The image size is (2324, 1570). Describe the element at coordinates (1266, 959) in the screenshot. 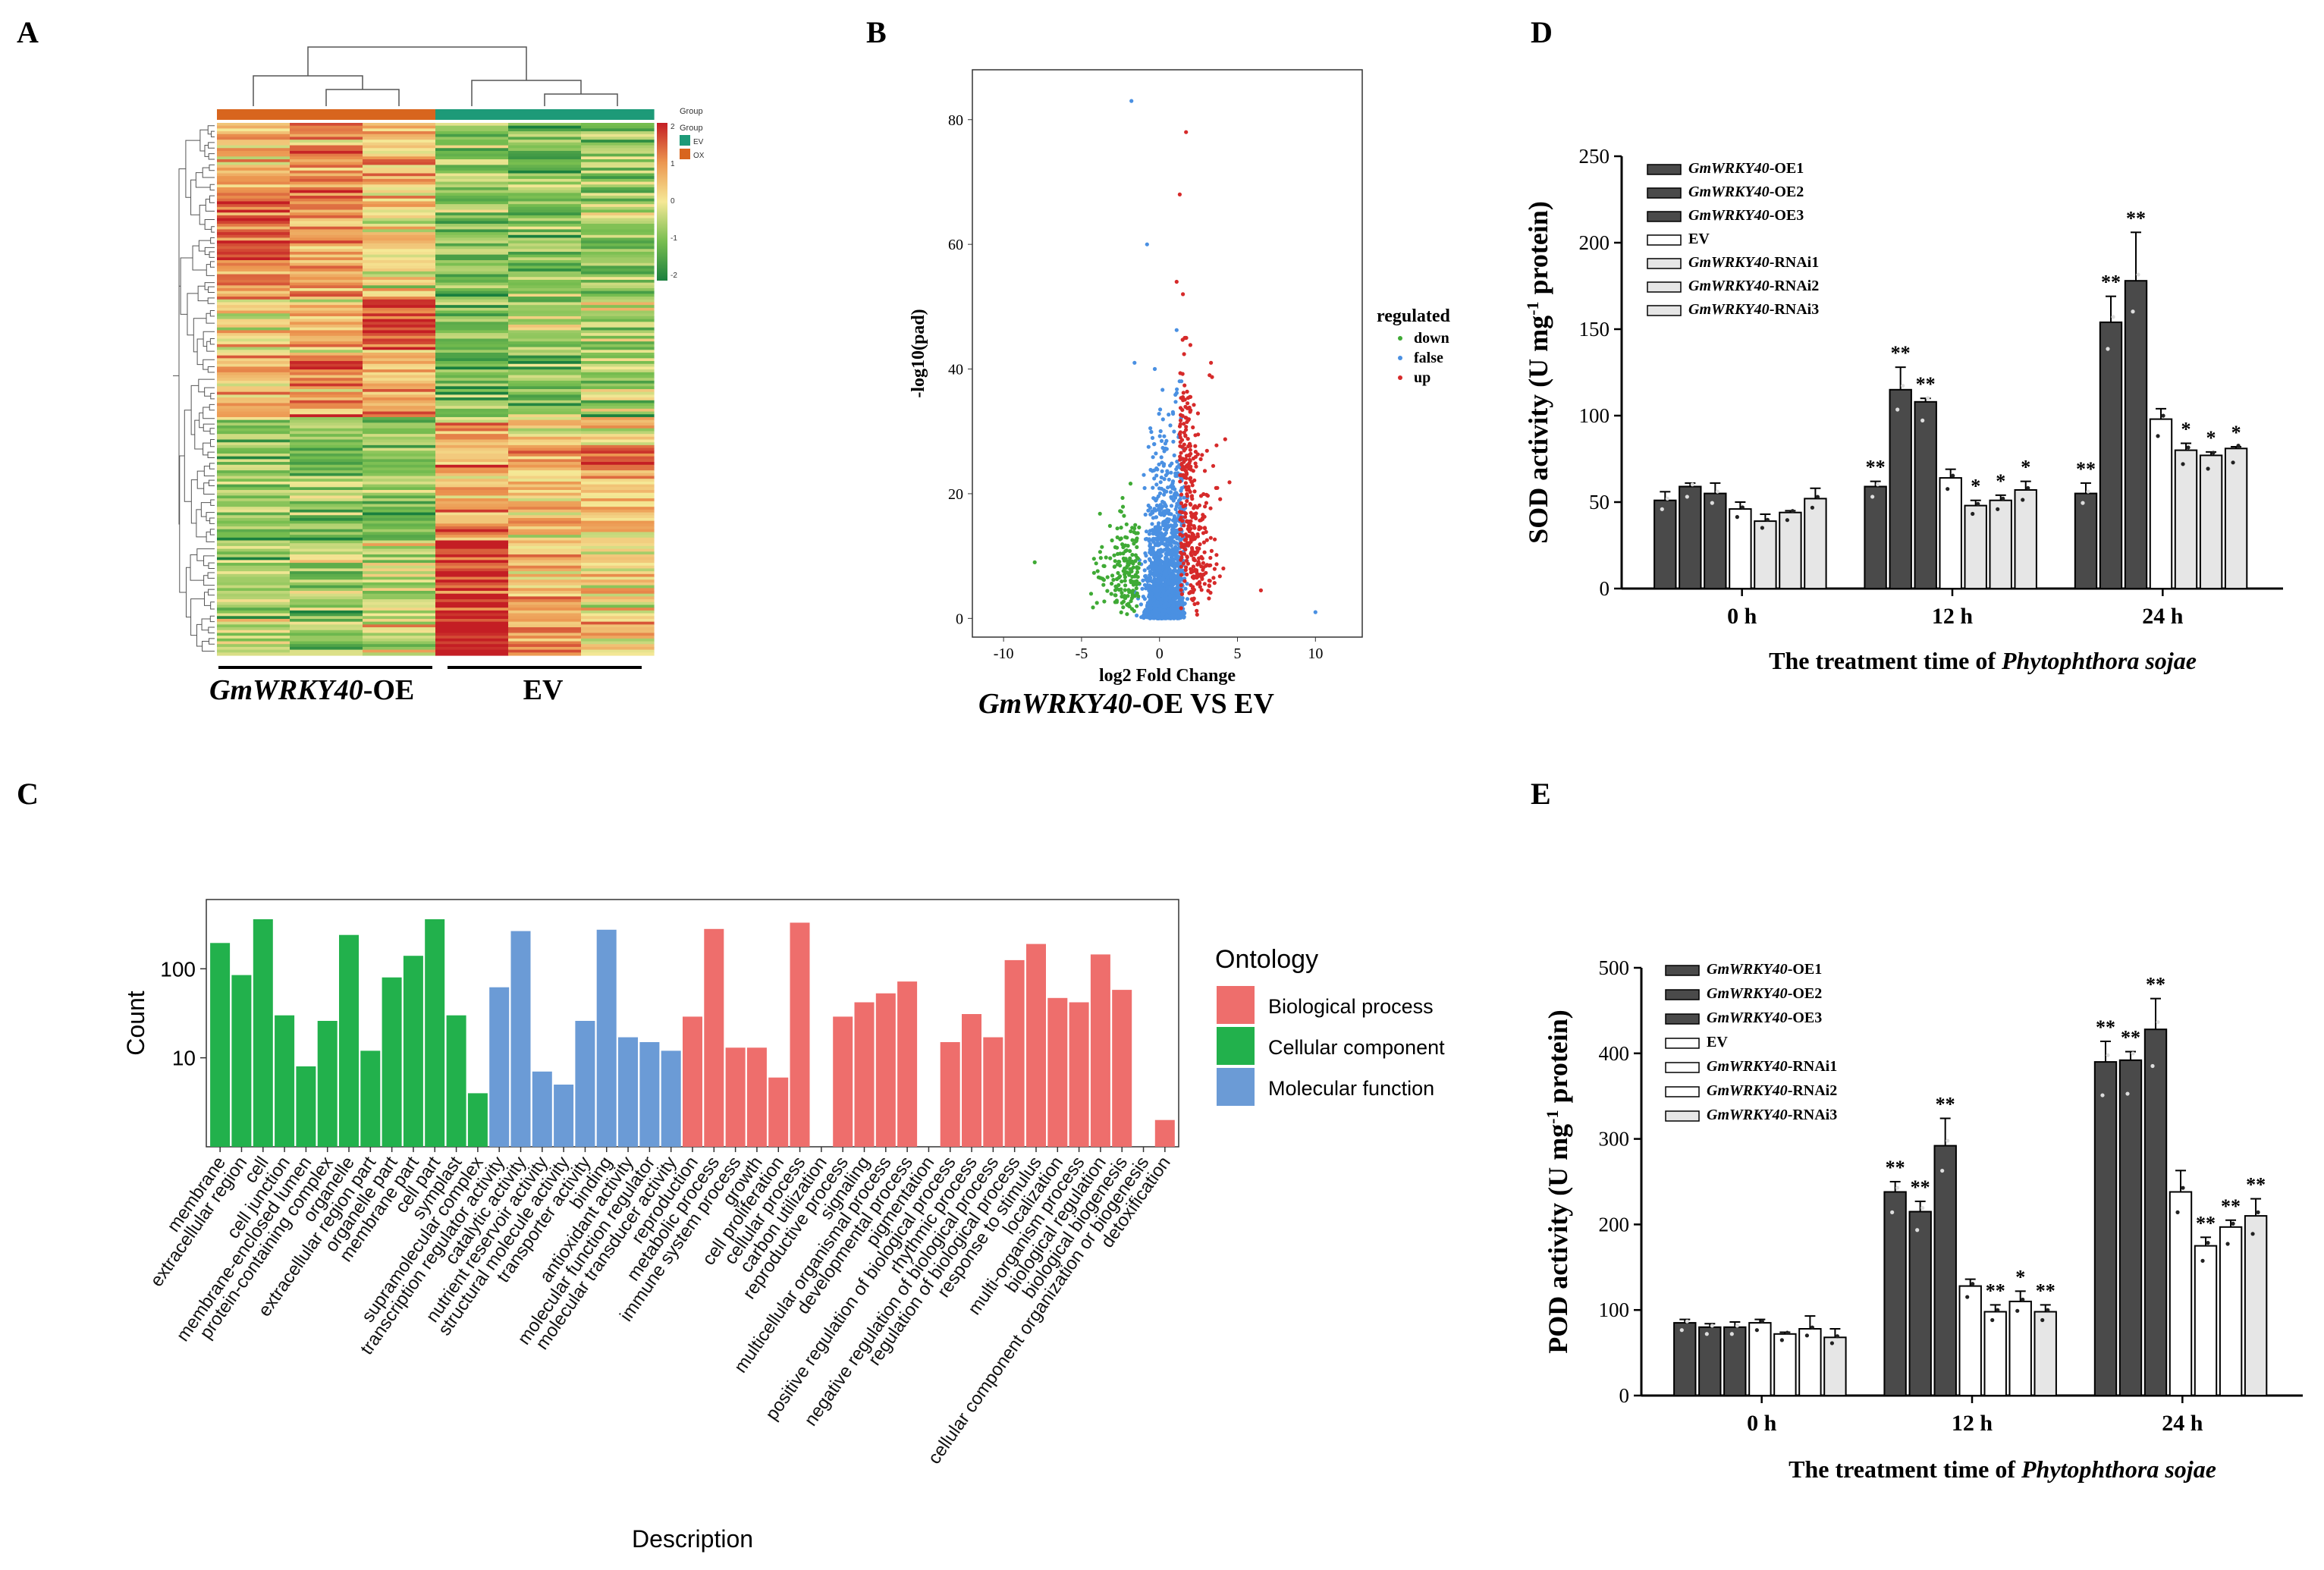

I see `legend-title: Ontology` at that location.